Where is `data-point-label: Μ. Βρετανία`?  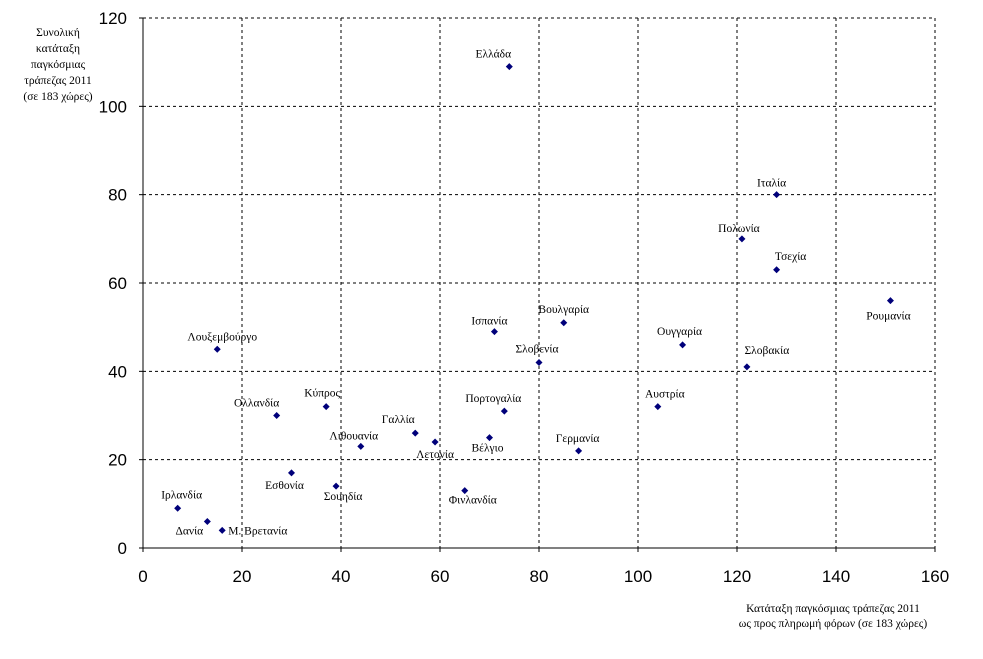 data-point-label: Μ. Βρετανία is located at coordinates (257, 531).